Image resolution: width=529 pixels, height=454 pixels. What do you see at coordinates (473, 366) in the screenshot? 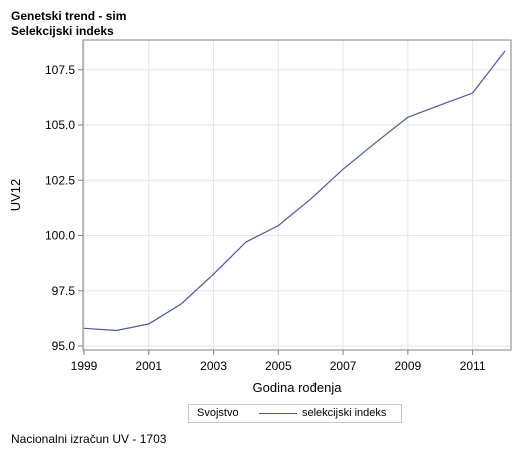
I see `x-tick-label: 2011` at bounding box center [473, 366].